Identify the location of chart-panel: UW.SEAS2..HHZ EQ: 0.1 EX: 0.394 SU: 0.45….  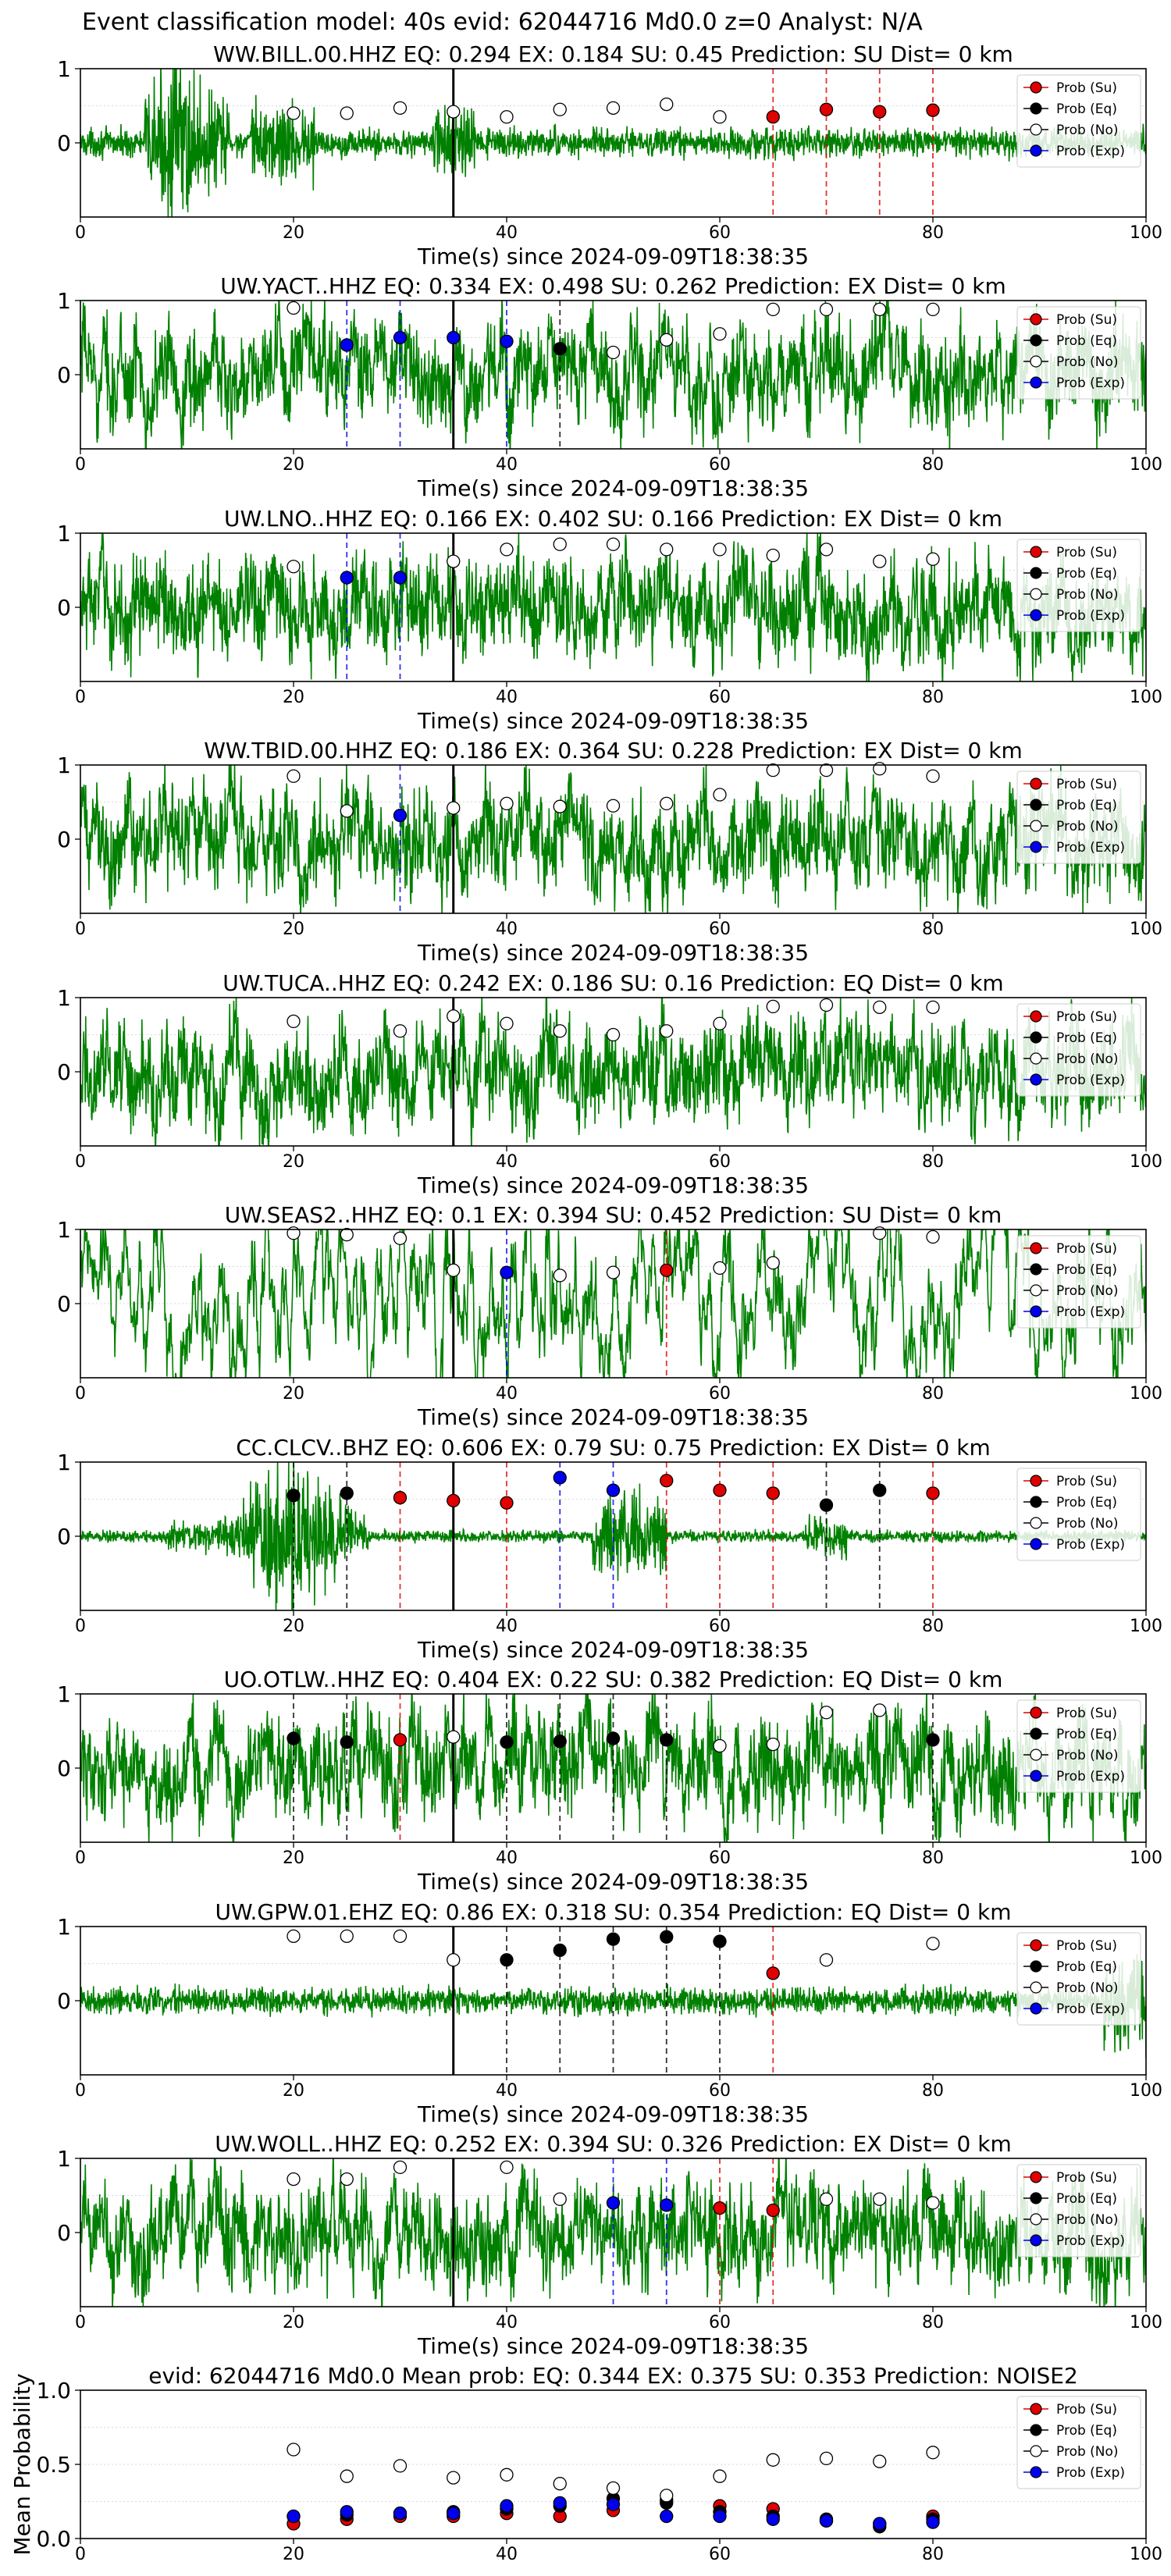
(609, 1316).